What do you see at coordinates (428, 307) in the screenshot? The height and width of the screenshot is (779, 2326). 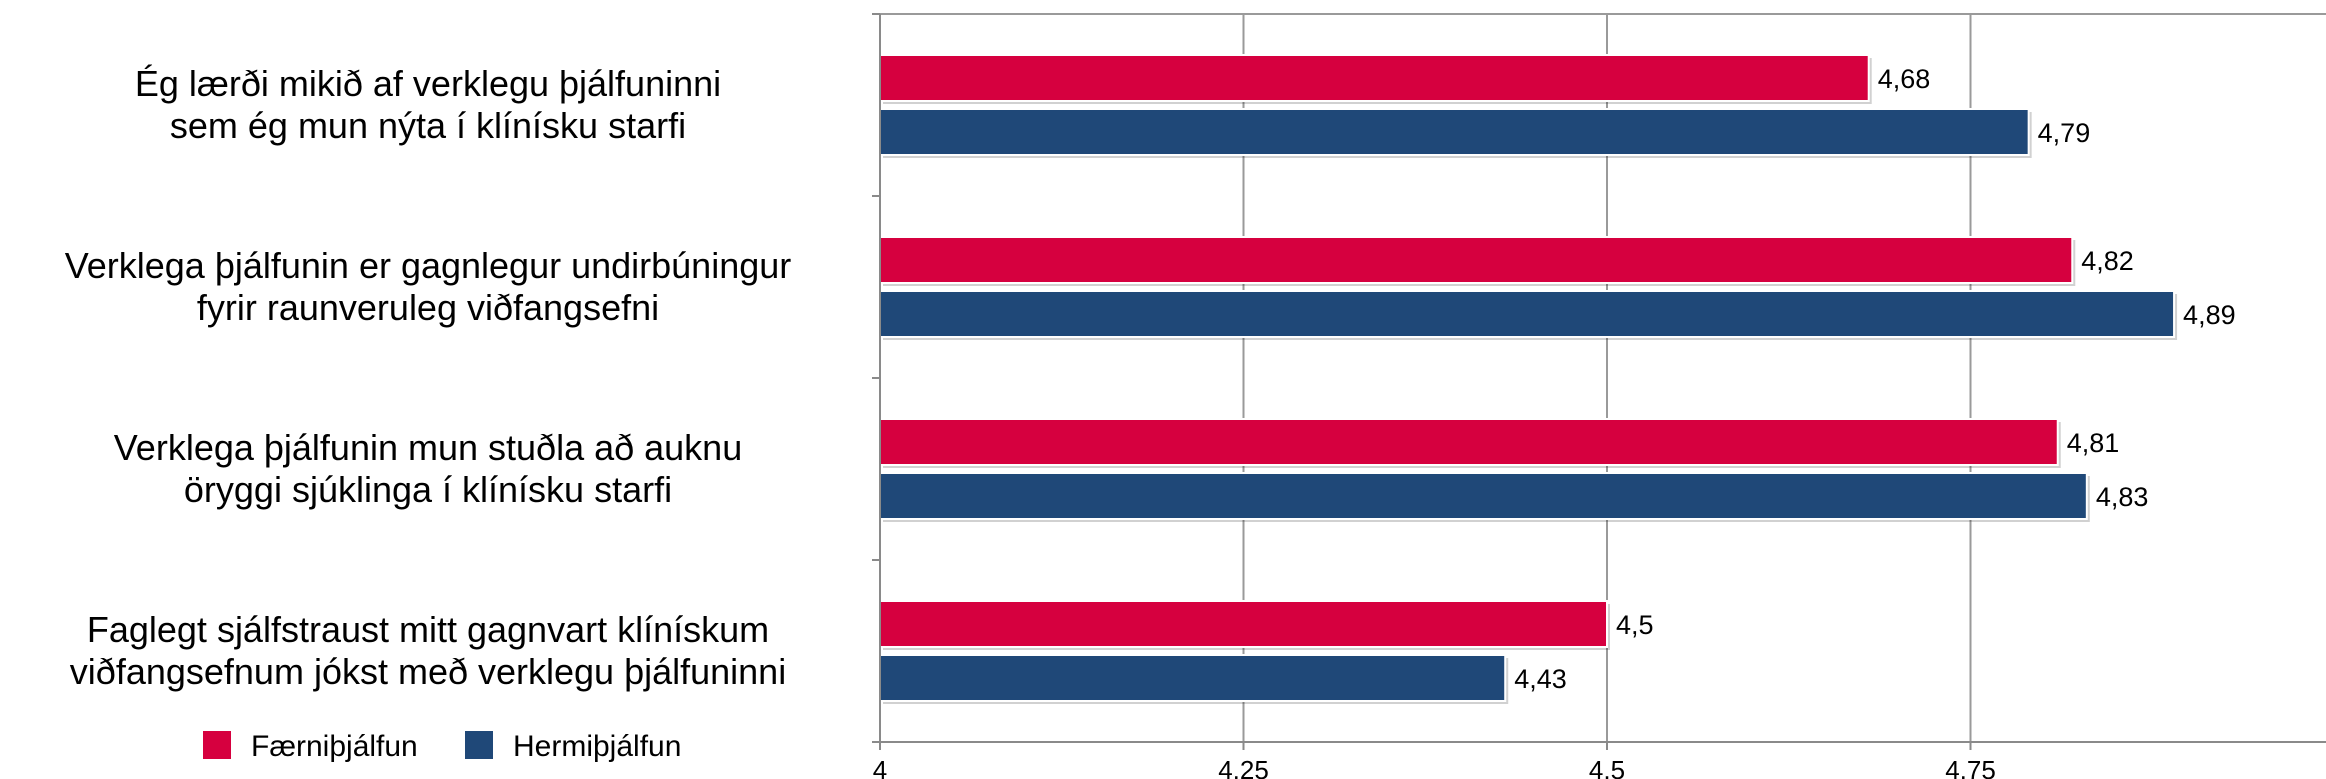 I see `category-label: fyrir raunveruleg viðfangsefni` at bounding box center [428, 307].